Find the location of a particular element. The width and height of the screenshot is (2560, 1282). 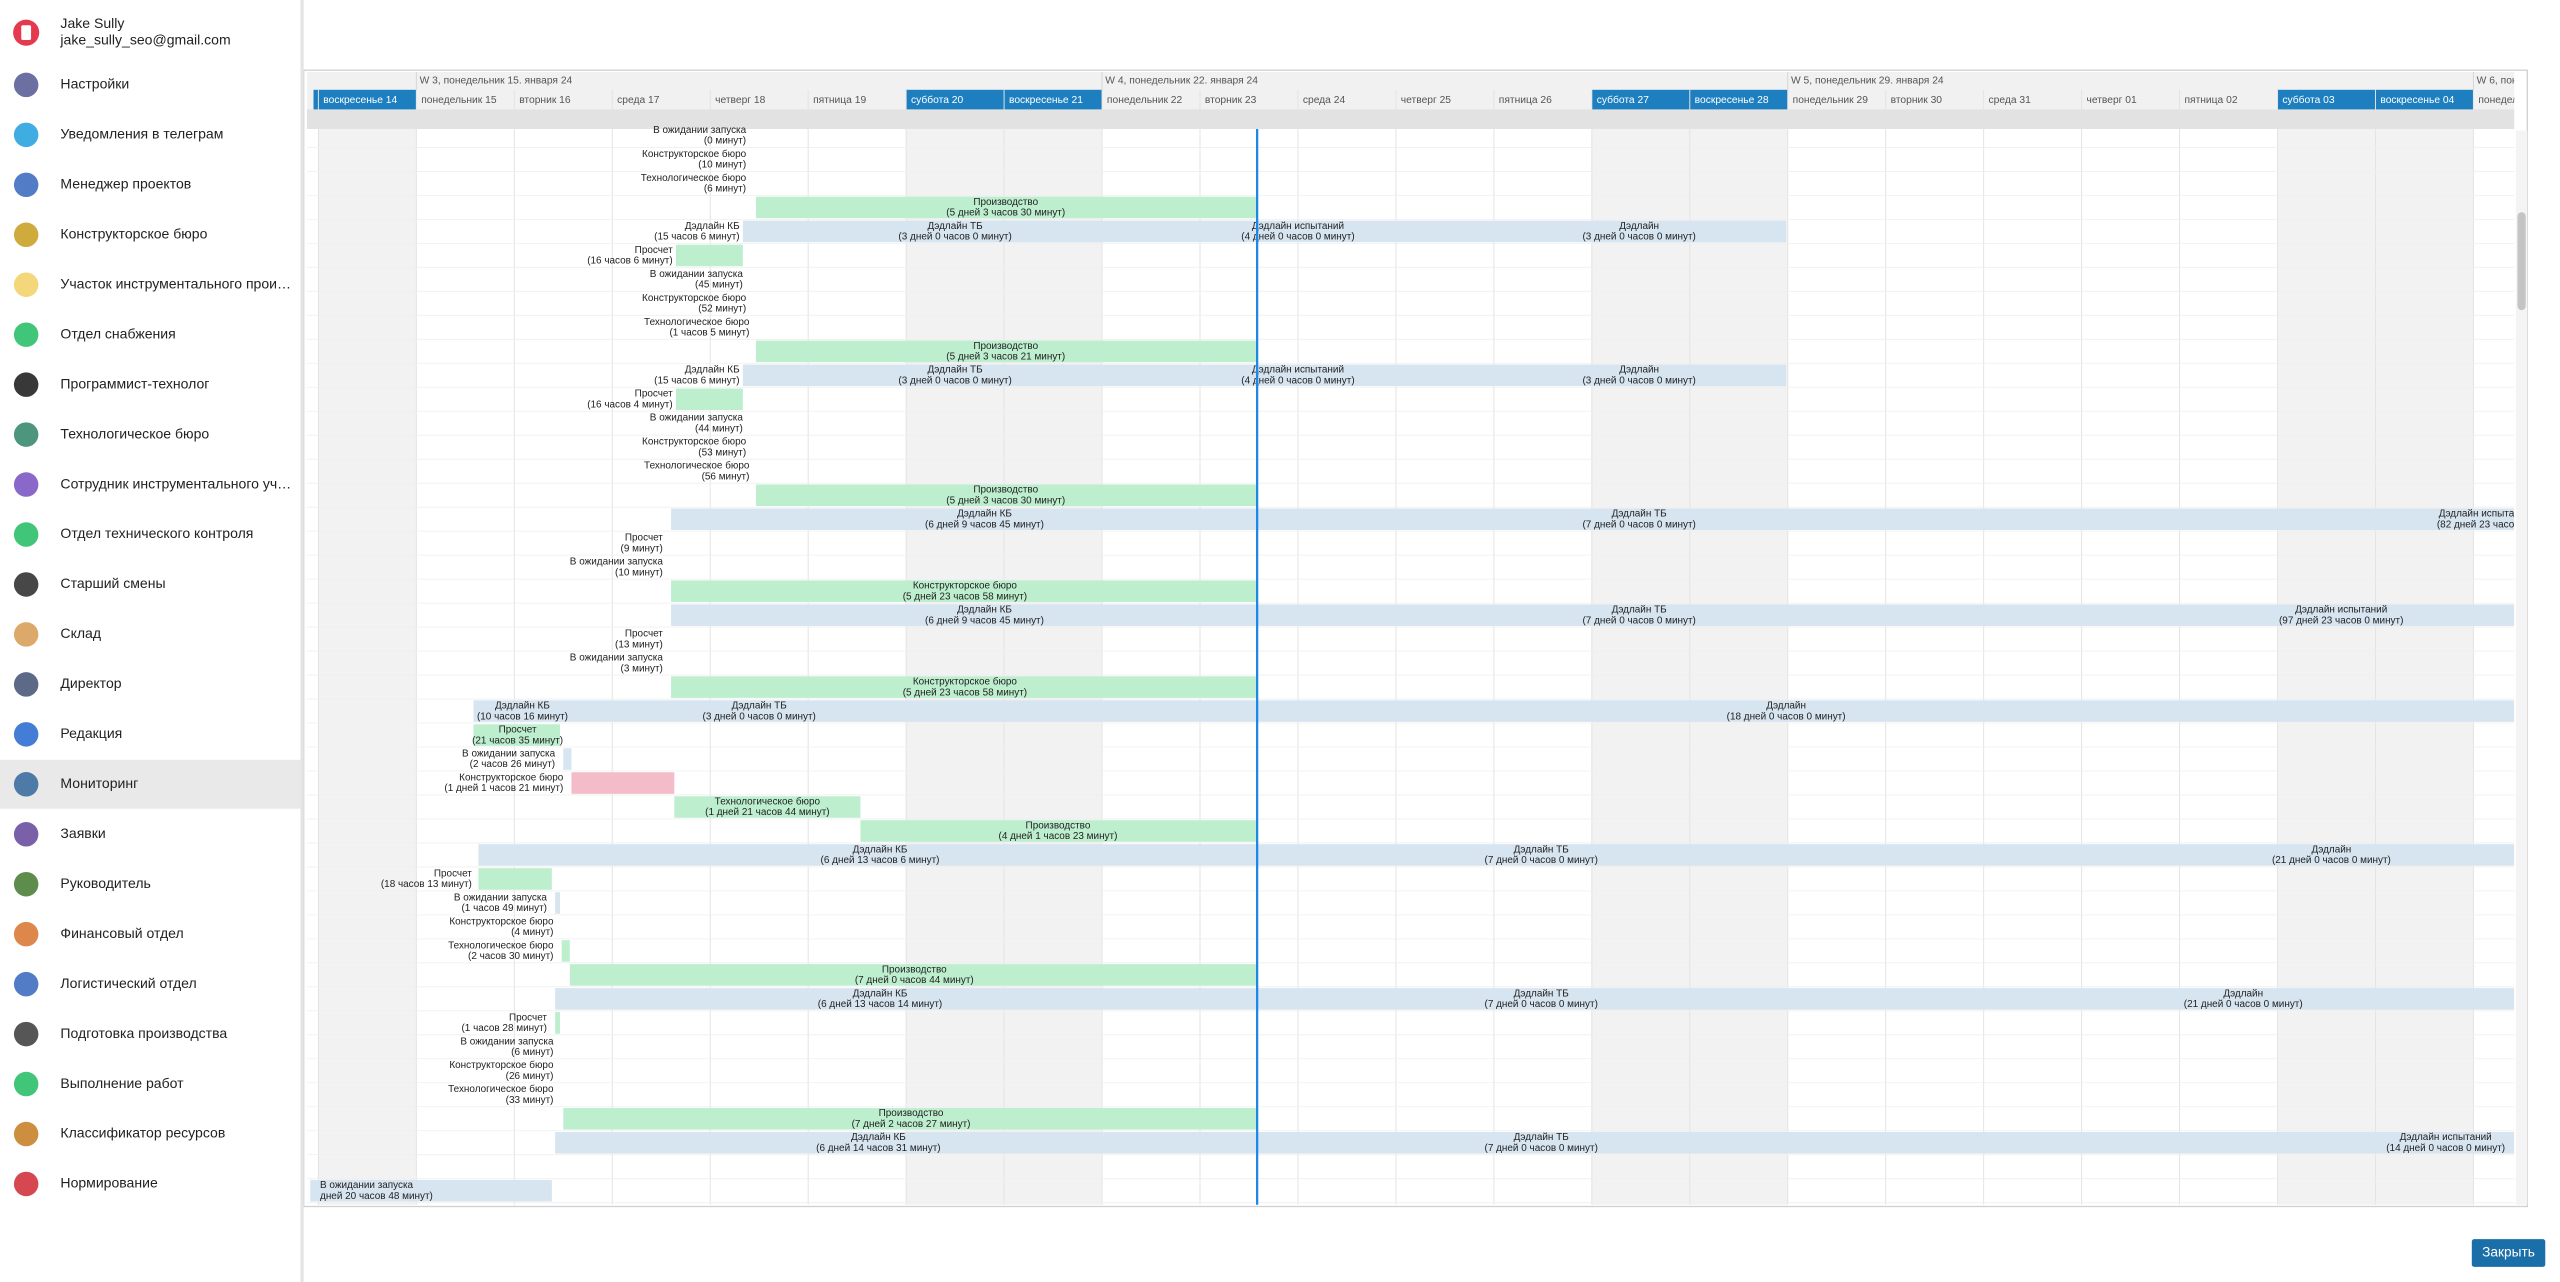

day-label: суббота 20 is located at coordinates (937, 100).